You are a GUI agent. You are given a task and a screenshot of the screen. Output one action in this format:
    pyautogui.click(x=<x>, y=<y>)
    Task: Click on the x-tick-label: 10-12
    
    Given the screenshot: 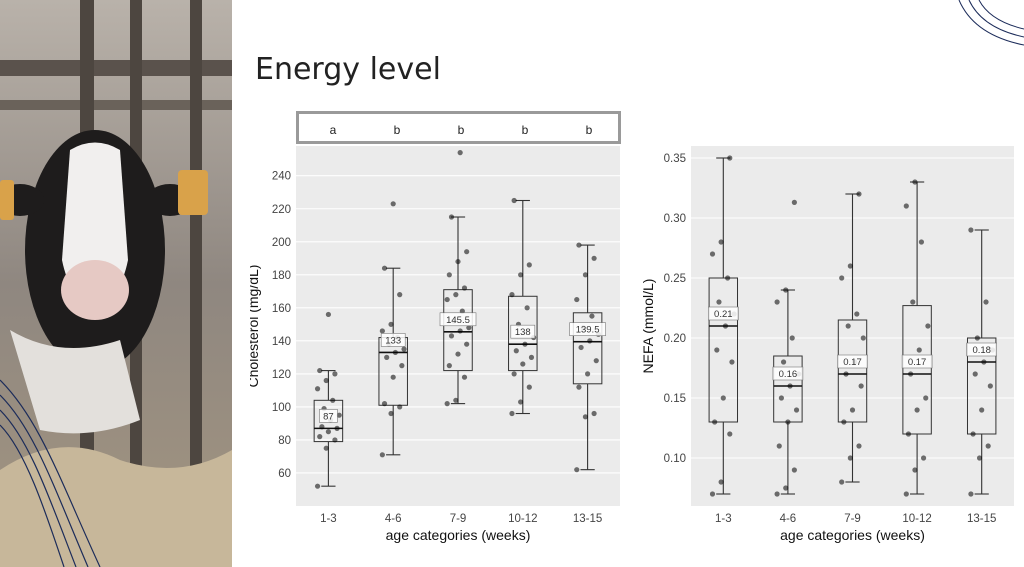 What is the action you would take?
    pyautogui.click(x=916, y=519)
    